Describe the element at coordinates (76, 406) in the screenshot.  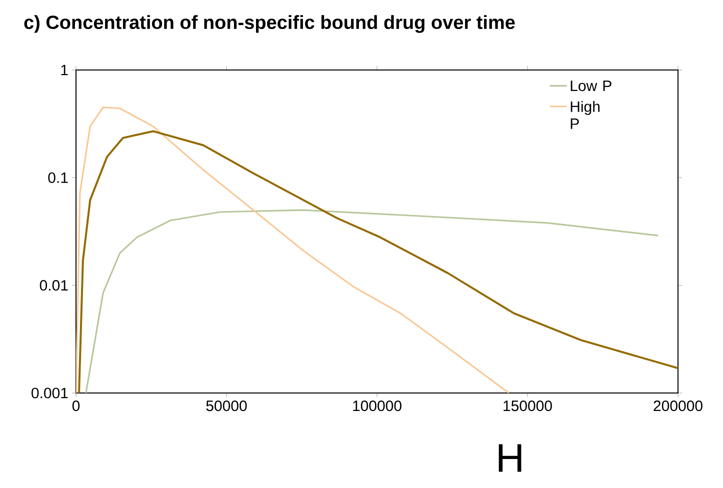
I see `x-tick-label: 0` at that location.